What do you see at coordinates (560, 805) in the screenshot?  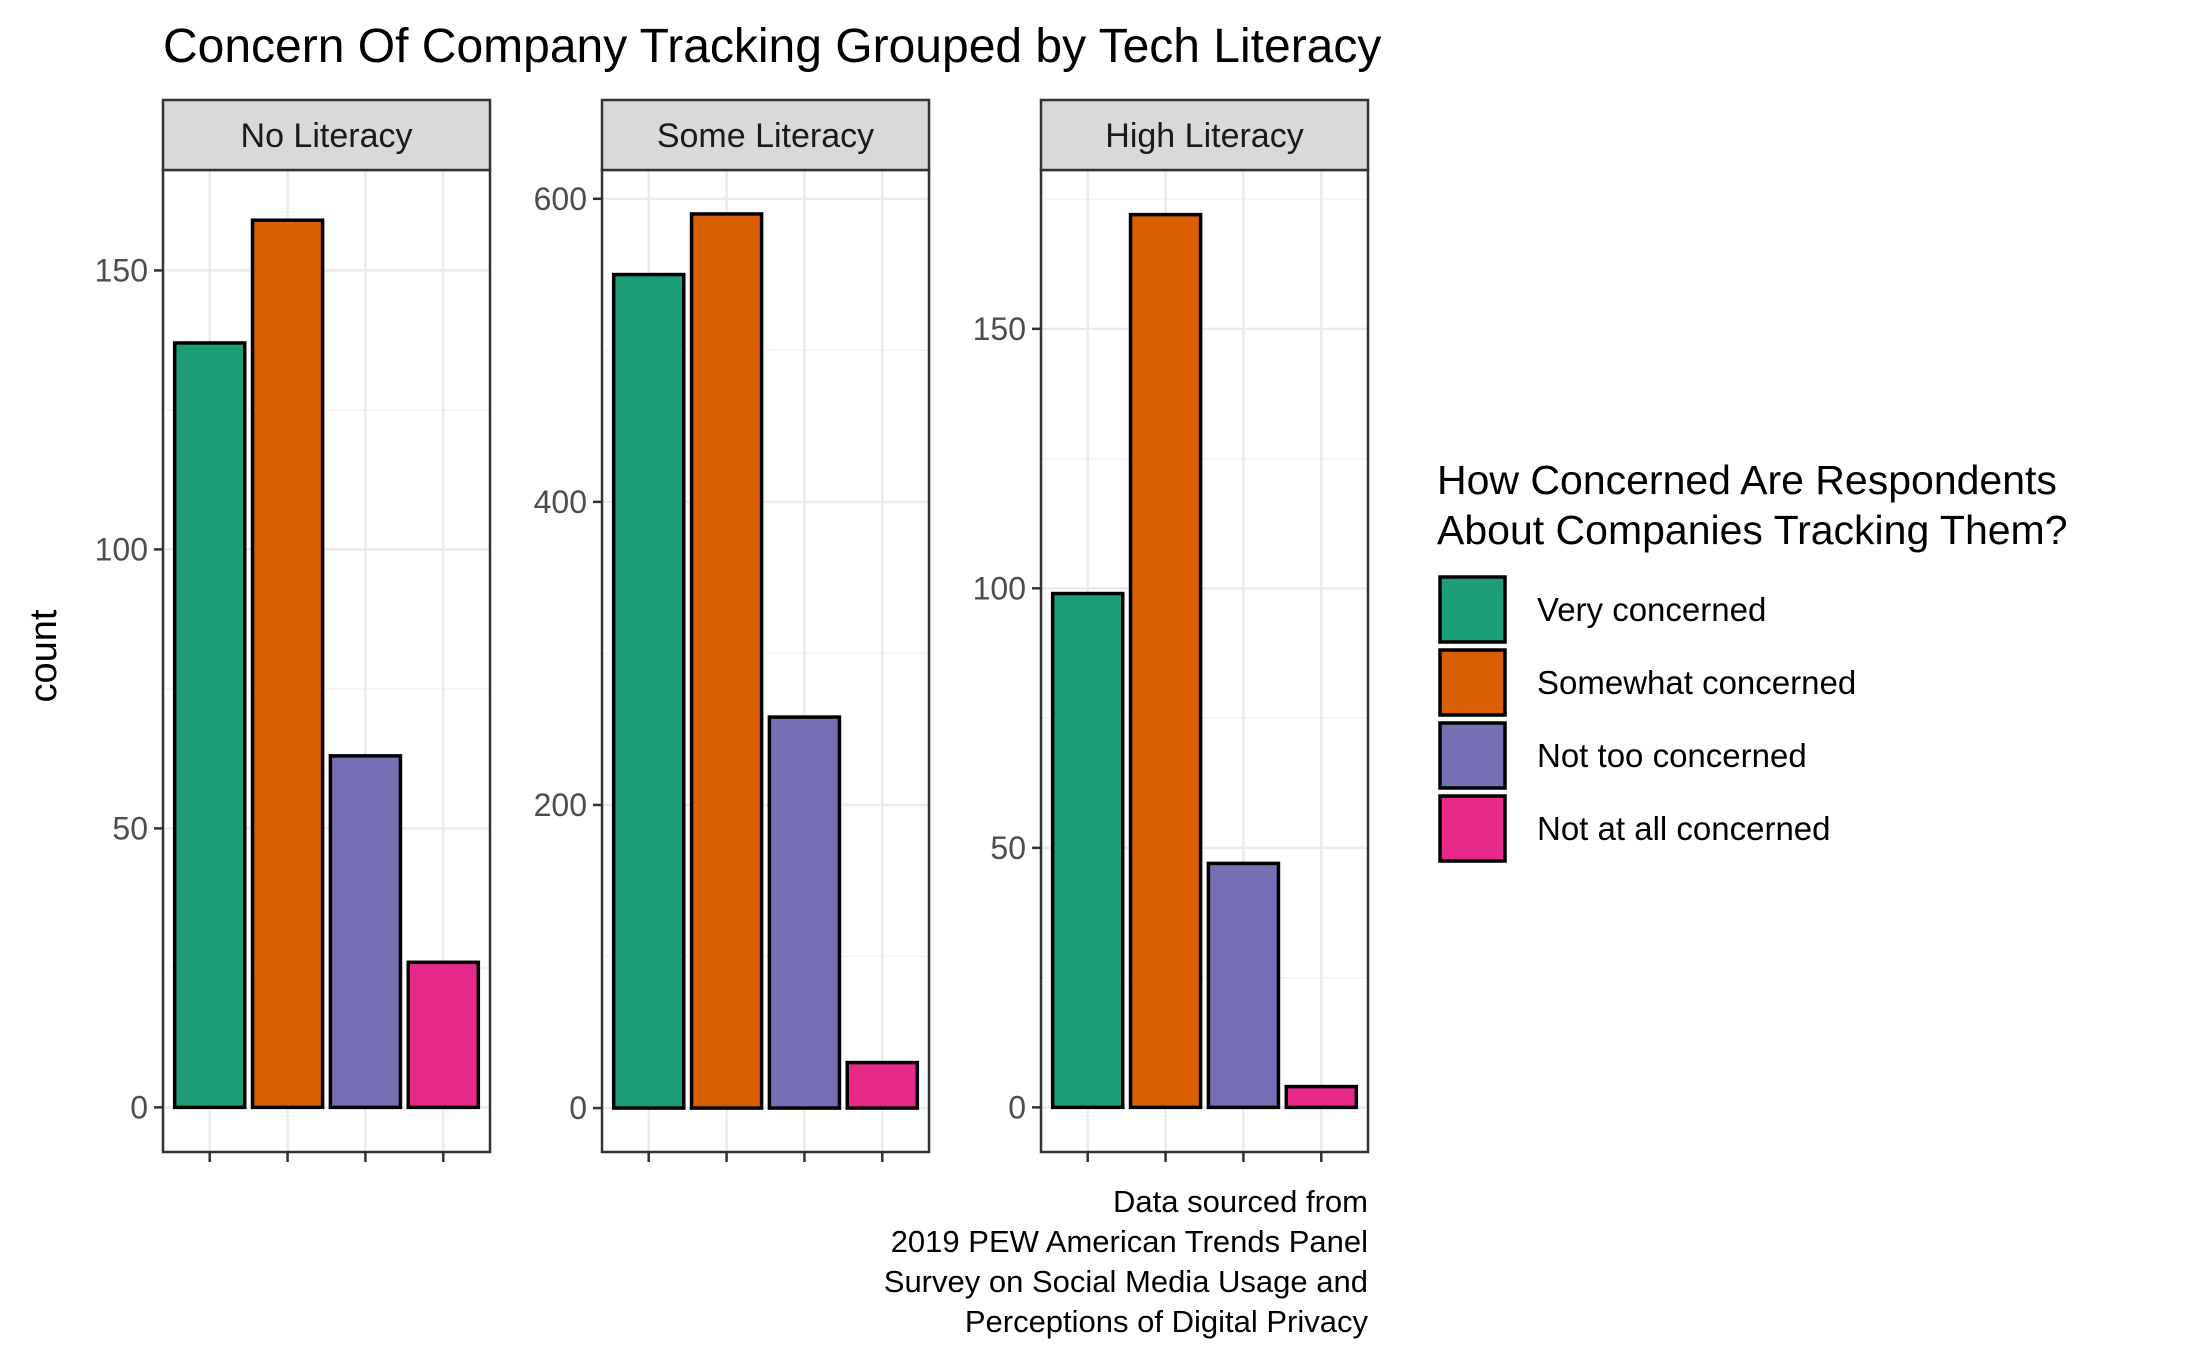 I see `y-tick-label: 200` at bounding box center [560, 805].